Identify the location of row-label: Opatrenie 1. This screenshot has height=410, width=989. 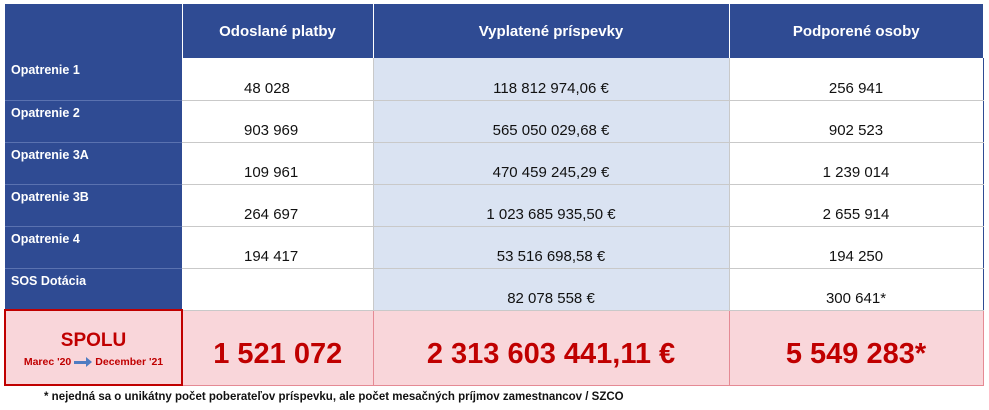
(93, 79).